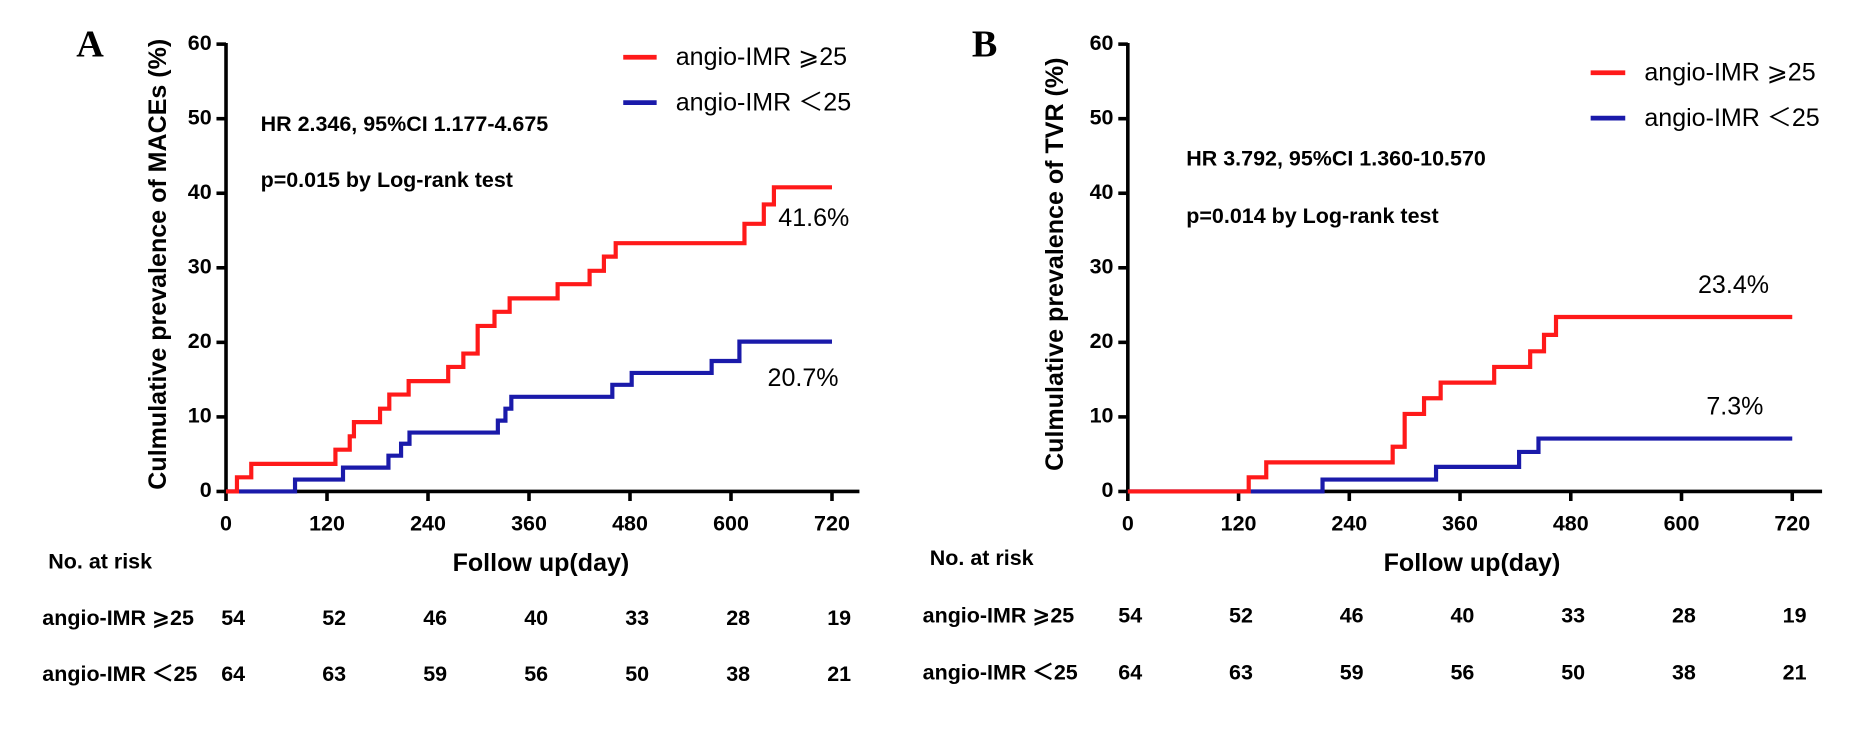 Image resolution: width=1862 pixels, height=736 pixels. What do you see at coordinates (1055, 264) in the screenshot?
I see `y-axis-label: Culmulative prevalence of TVR (%)` at bounding box center [1055, 264].